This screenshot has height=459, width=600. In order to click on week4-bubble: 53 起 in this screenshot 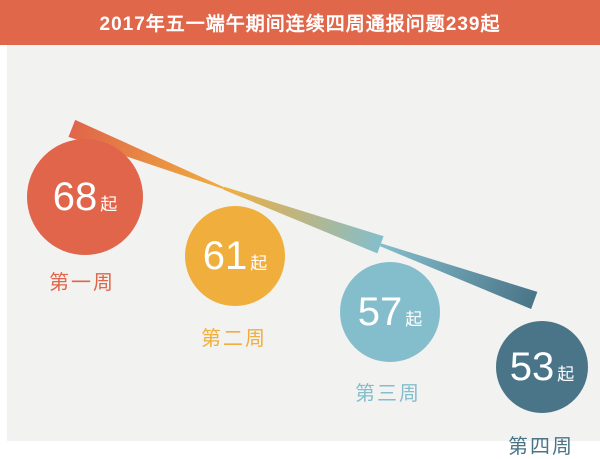, I will do `click(542, 367)`.